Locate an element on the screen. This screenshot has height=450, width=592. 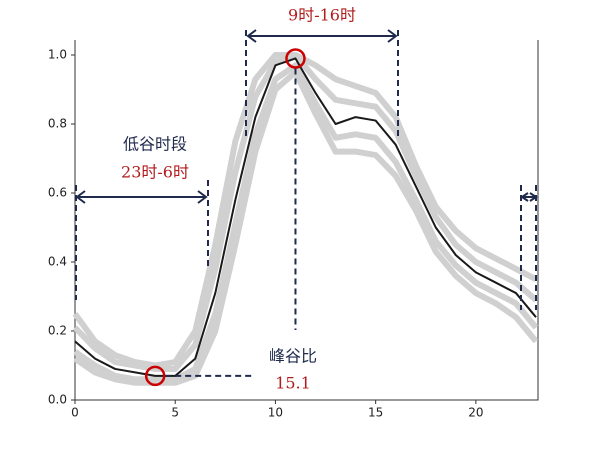
y-tick-label: 0.8 is located at coordinates (57, 124).